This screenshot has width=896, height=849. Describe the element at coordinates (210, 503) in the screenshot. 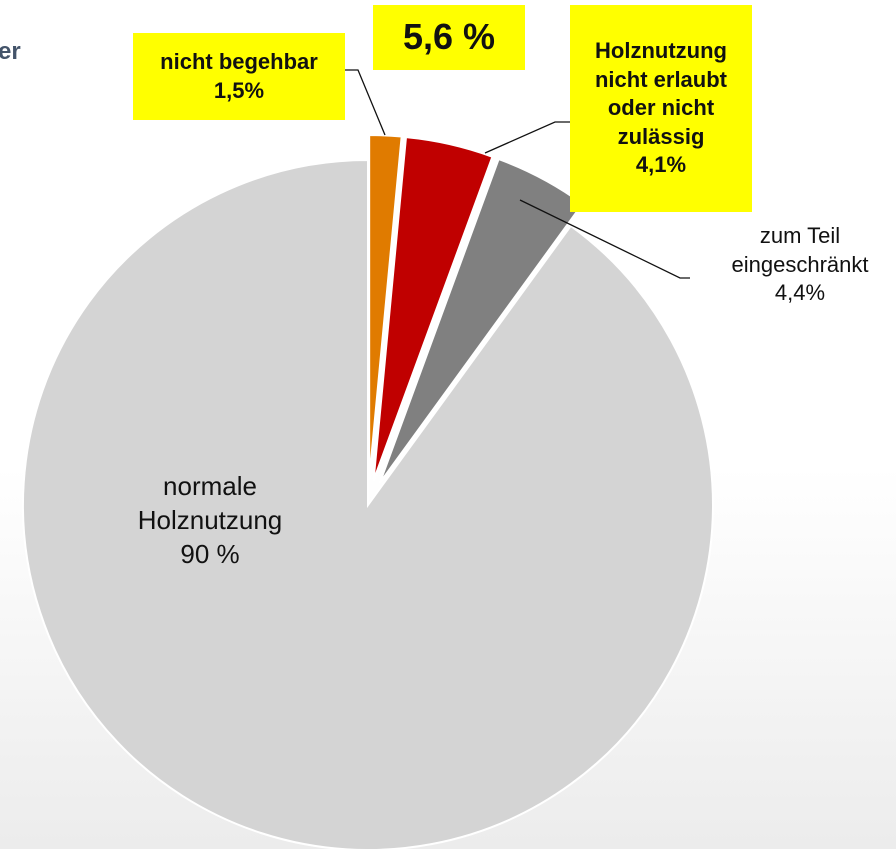

I see `category-label: normale Holznutzung` at that location.